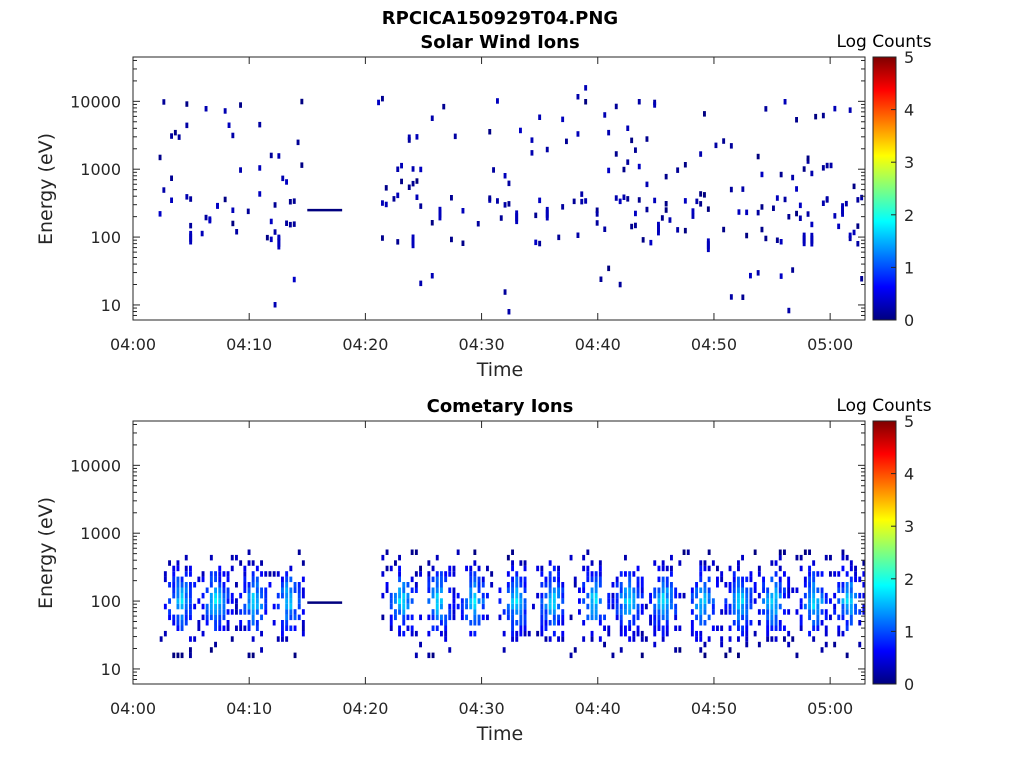 The height and width of the screenshot is (768, 1024). What do you see at coordinates (100, 533) in the screenshot?
I see `y-tick-label: 1000` at bounding box center [100, 533].